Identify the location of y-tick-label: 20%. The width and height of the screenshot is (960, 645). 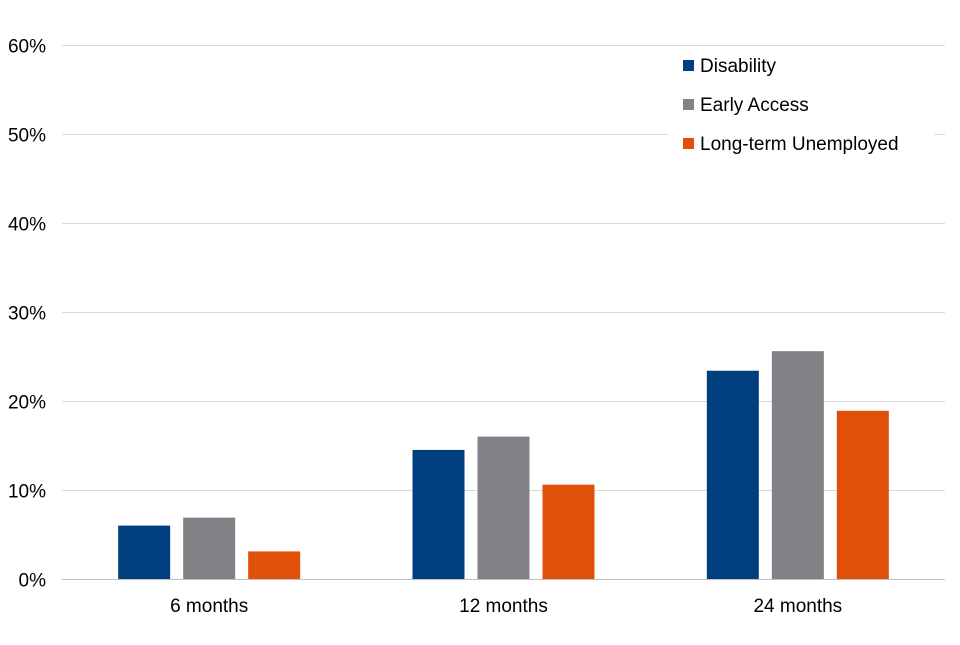
(27, 403).